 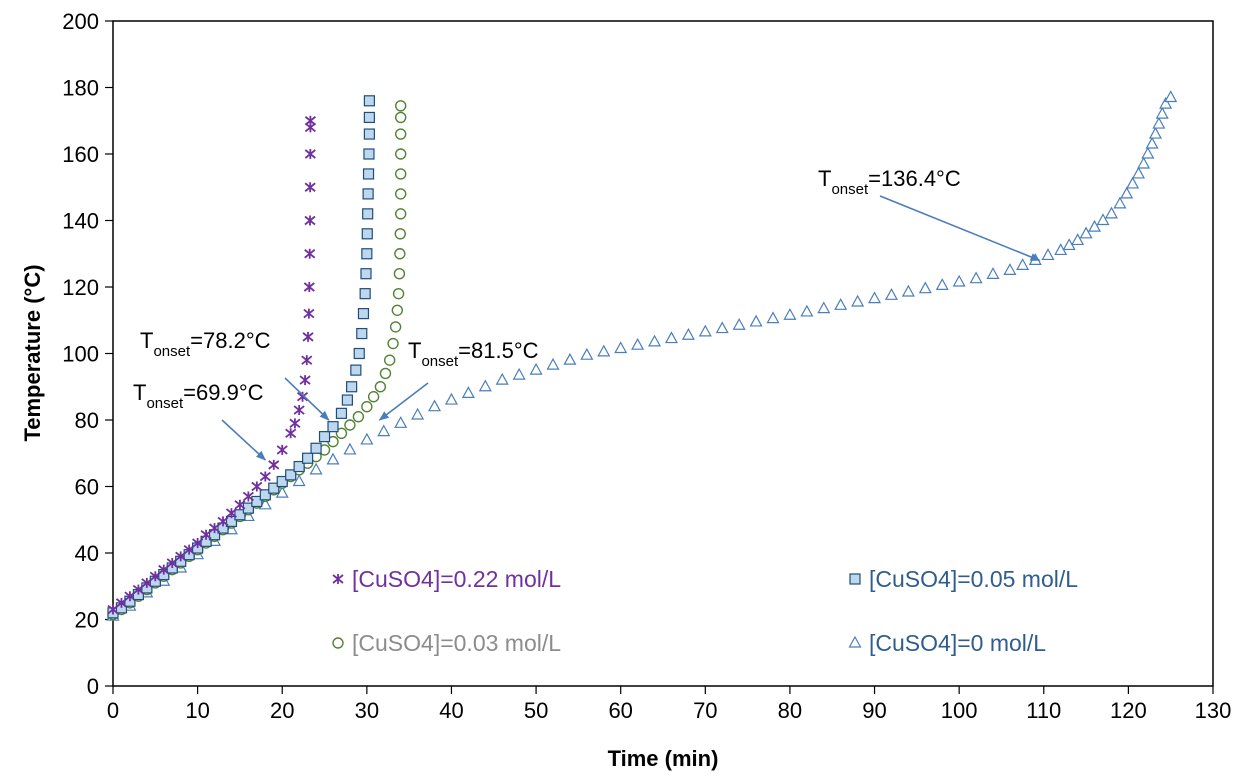 What do you see at coordinates (959, 710) in the screenshot?
I see `x-tick-label: 100` at bounding box center [959, 710].